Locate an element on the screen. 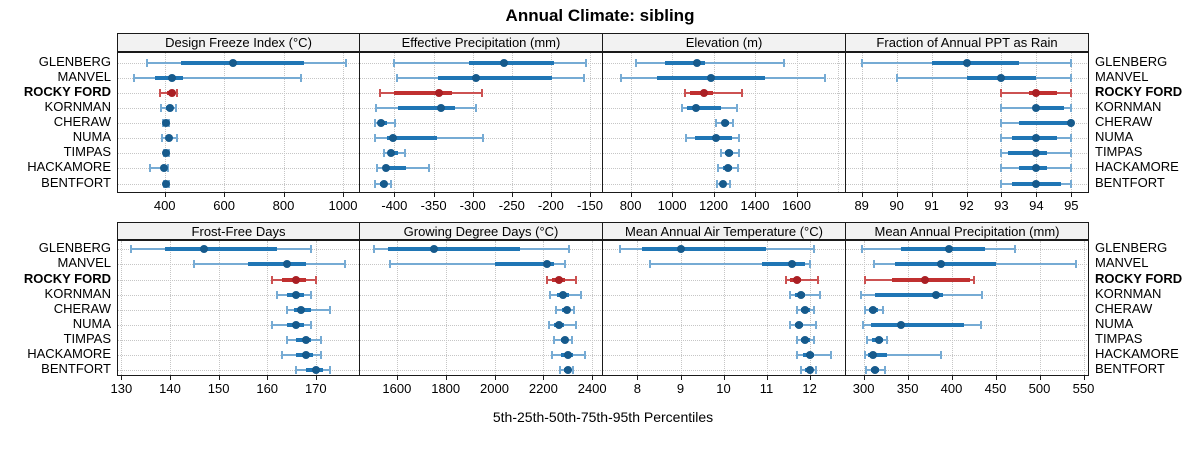  panel-plot-design-freeze-index-c: 400 600 800 1000 is located at coordinates (238, 132).